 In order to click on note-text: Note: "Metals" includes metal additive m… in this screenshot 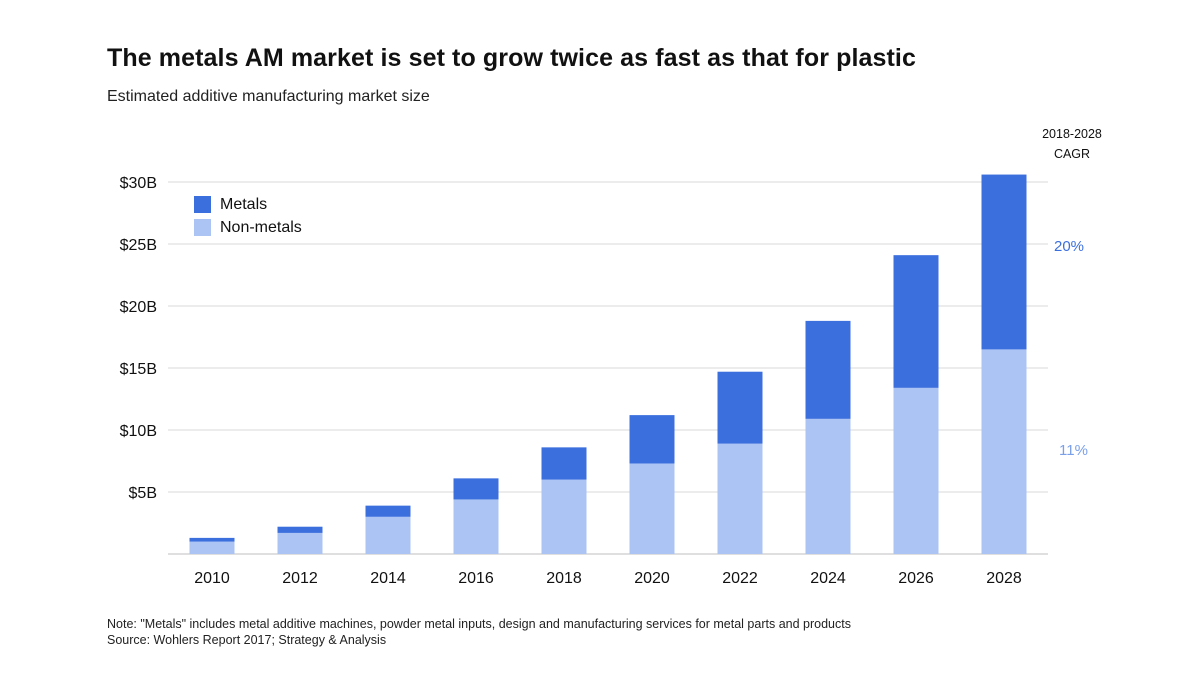, I will do `click(479, 624)`.